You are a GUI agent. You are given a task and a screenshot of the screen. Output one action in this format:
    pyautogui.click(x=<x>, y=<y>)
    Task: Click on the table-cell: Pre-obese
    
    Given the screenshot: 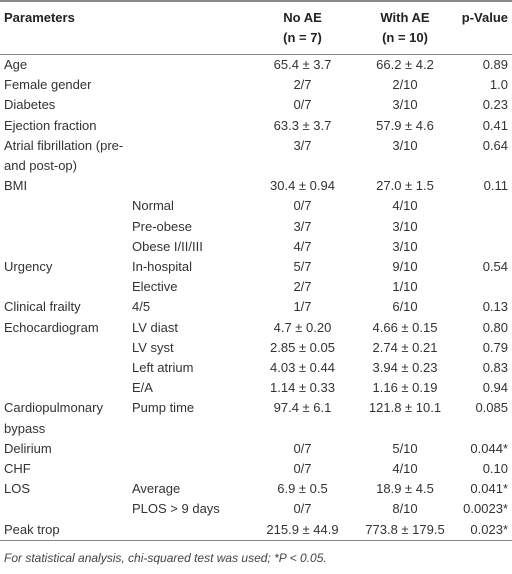 What is the action you would take?
    pyautogui.click(x=162, y=226)
    